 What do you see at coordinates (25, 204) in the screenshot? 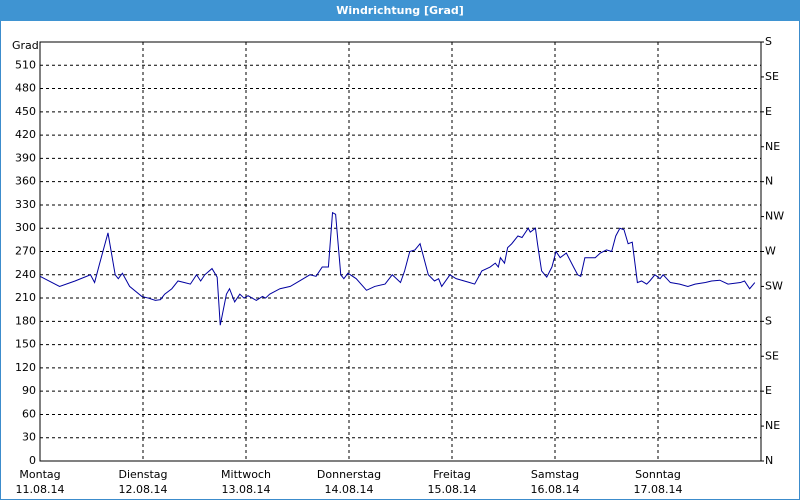
I see `y-tick-label: 330` at bounding box center [25, 204].